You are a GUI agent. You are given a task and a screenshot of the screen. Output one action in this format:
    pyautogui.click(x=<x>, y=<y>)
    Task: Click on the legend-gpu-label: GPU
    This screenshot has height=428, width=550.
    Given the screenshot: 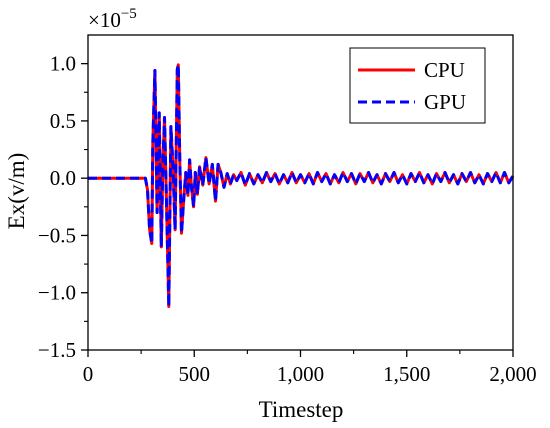 What is the action you would take?
    pyautogui.click(x=445, y=102)
    